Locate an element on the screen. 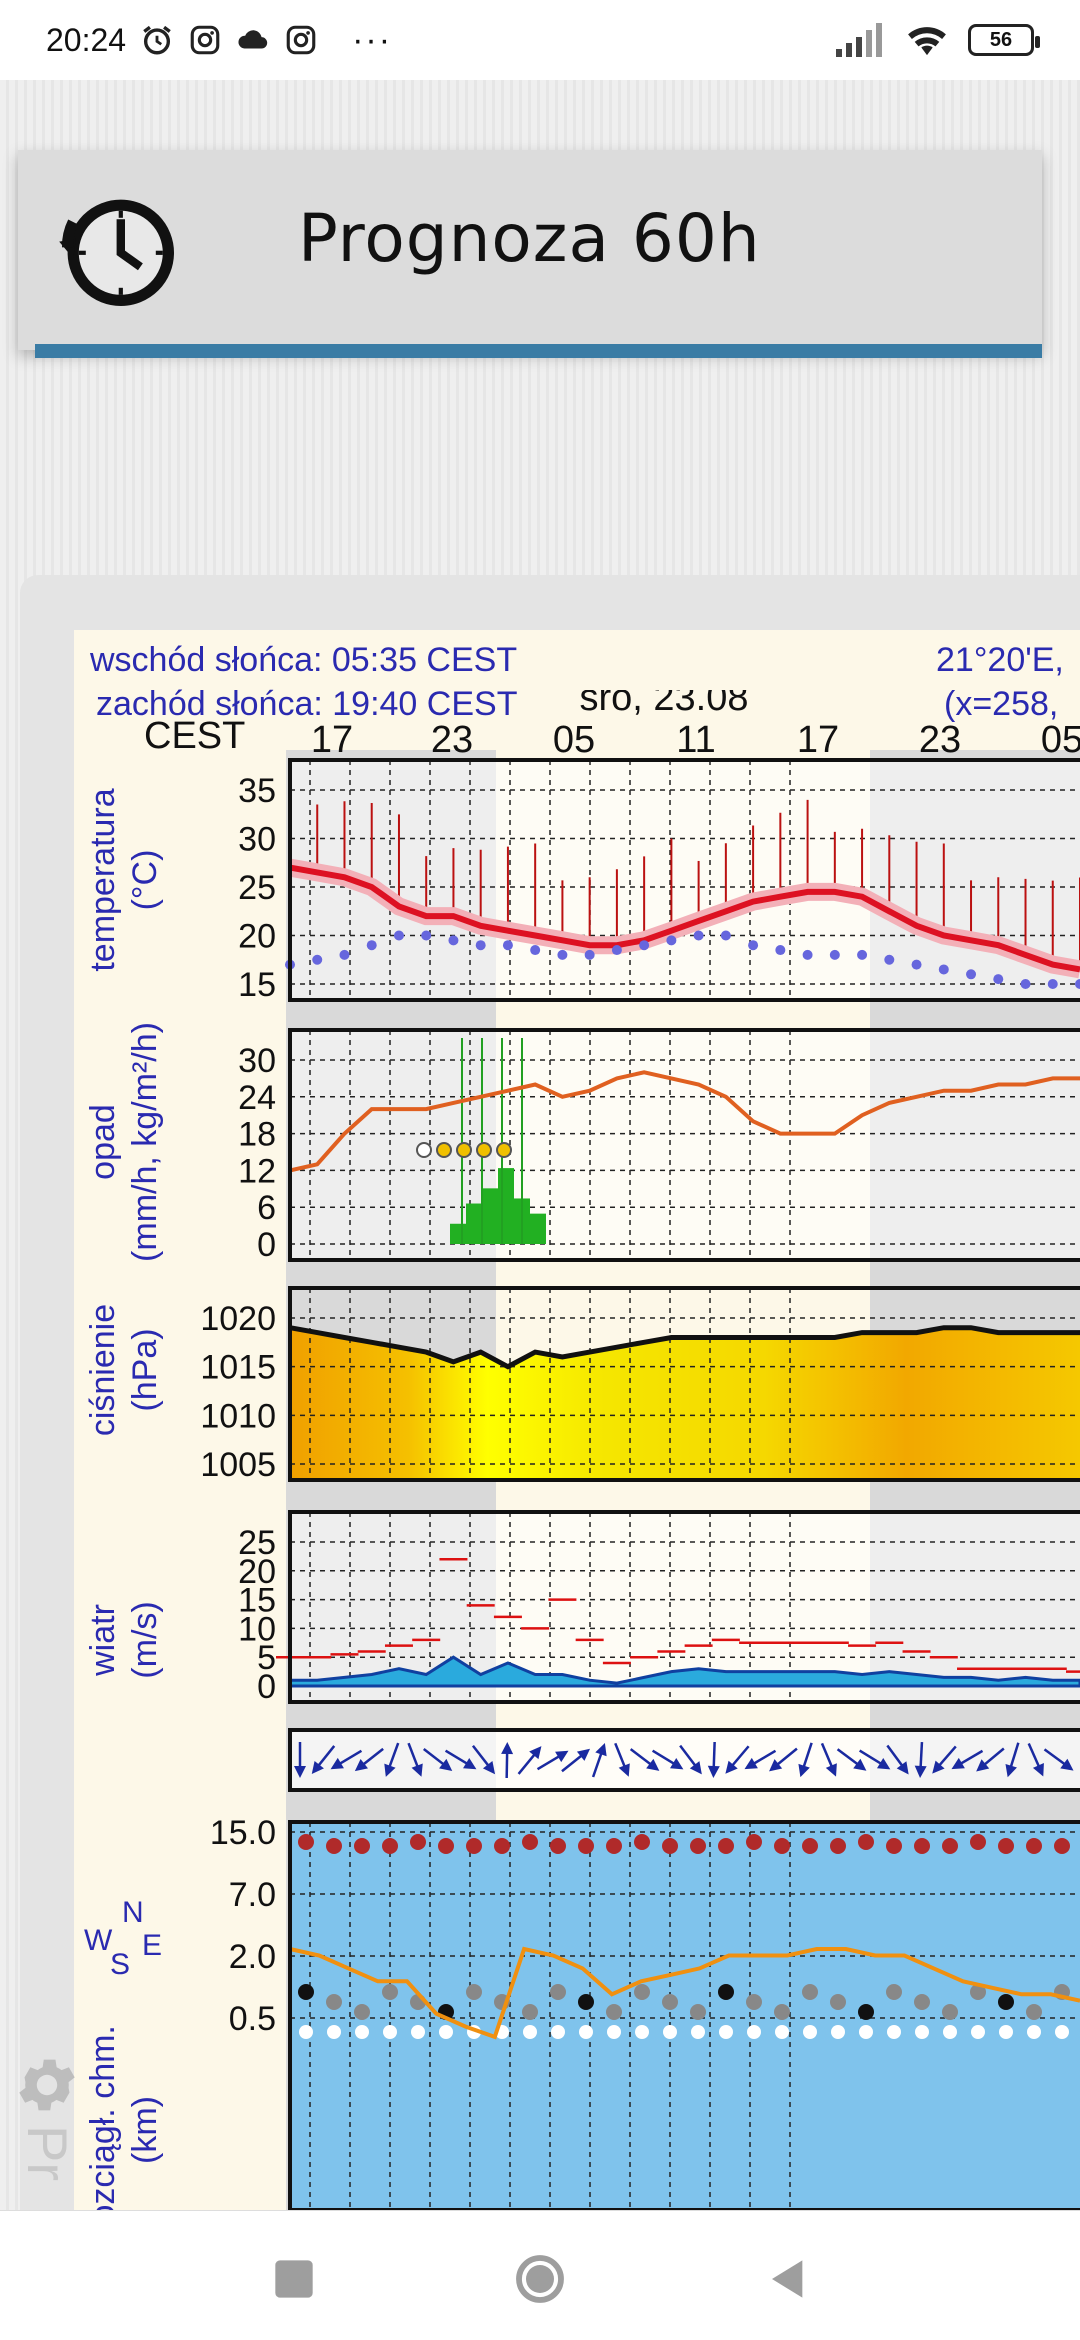 The image size is (1080, 2340). wind-mean-area is located at coordinates (684, 1671).